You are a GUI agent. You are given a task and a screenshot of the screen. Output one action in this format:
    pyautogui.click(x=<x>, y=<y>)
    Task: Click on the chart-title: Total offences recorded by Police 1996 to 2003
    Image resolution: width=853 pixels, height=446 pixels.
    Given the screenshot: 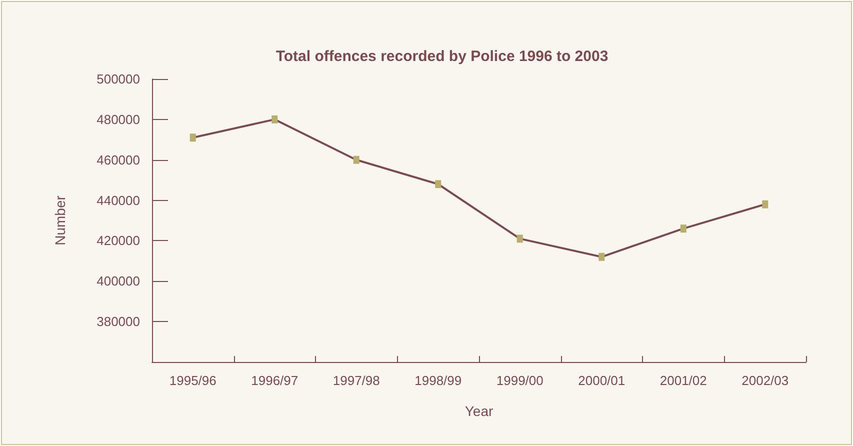 What is the action you would take?
    pyautogui.click(x=442, y=56)
    